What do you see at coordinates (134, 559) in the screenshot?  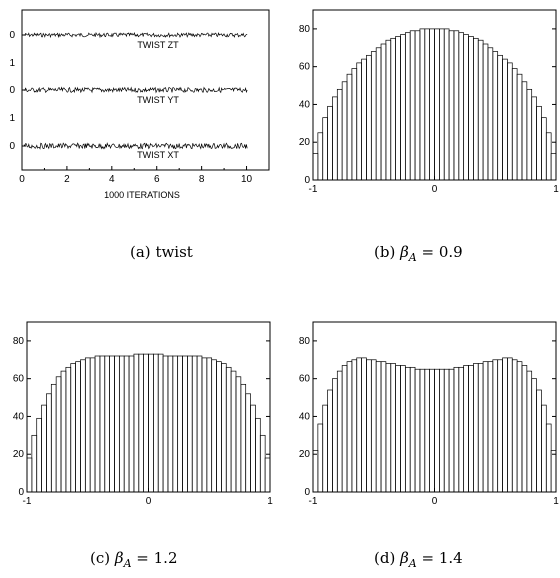 I see `caption-c: (c) βA = 1.2` at bounding box center [134, 559].